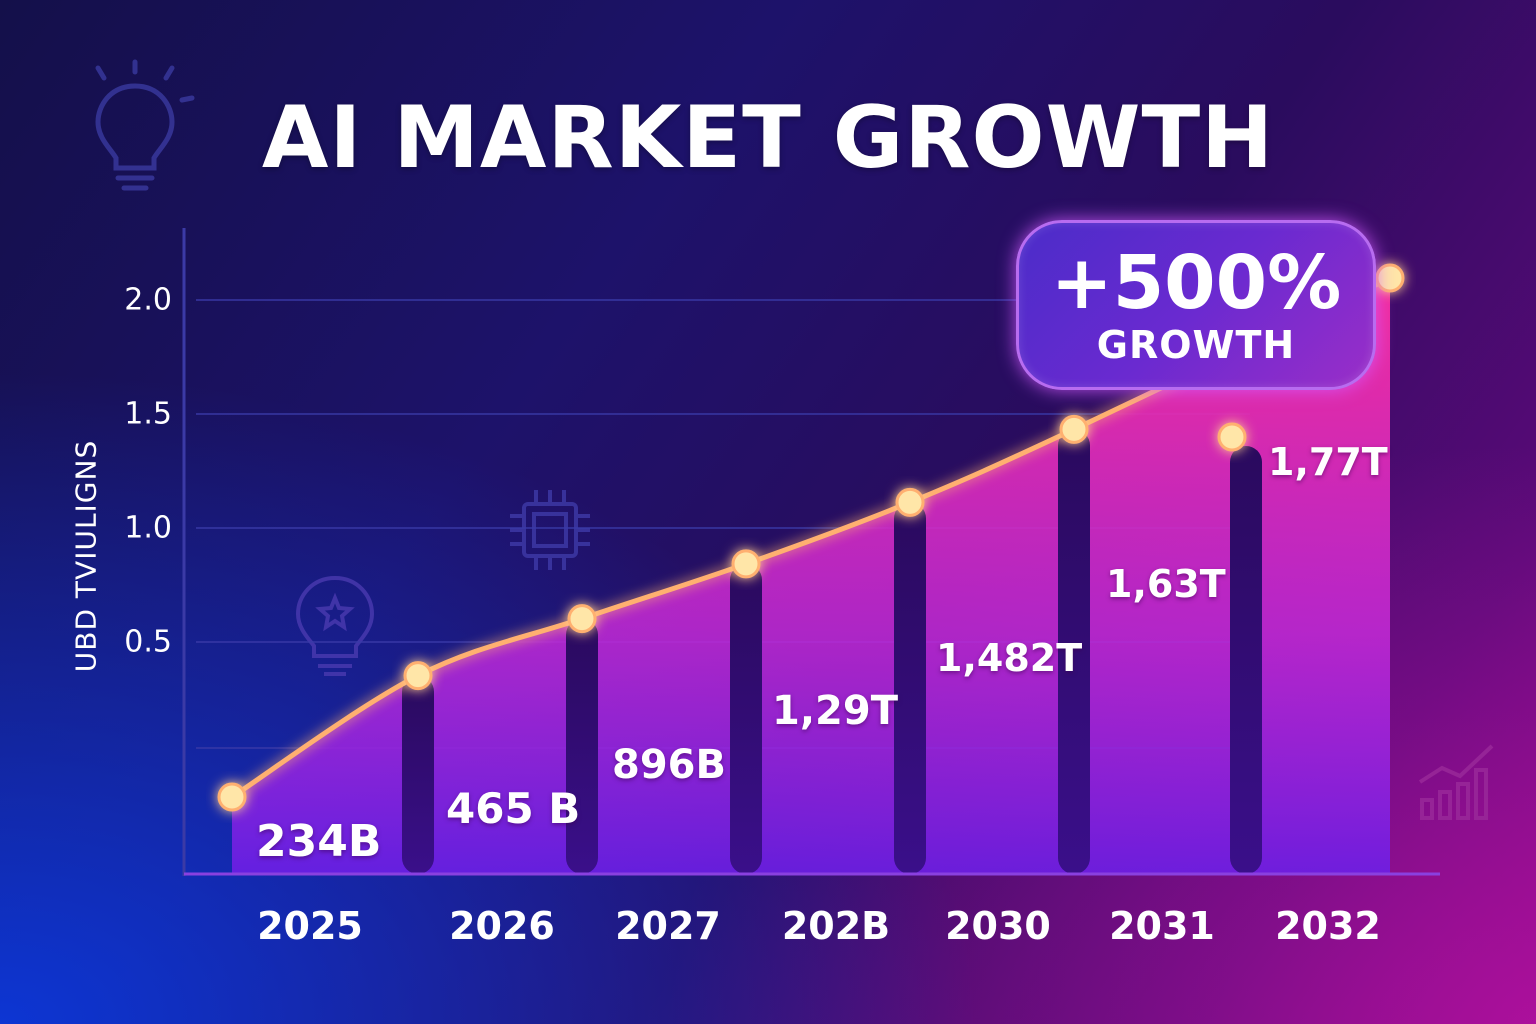 The height and width of the screenshot is (1024, 1536). What do you see at coordinates (835, 711) in the screenshot?
I see `data-label: 1,29T` at bounding box center [835, 711].